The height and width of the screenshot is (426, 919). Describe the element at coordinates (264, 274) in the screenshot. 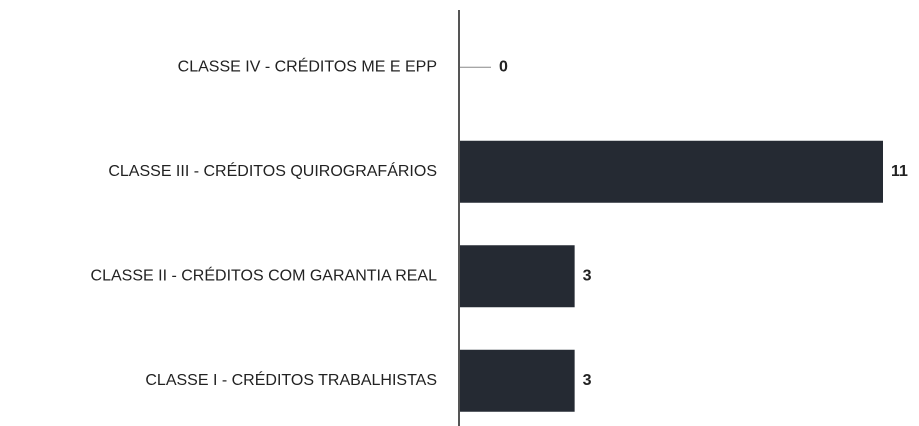

I see `category-label: CLASSE II - CRÉDITOS COM GARANTIA REAL` at that location.